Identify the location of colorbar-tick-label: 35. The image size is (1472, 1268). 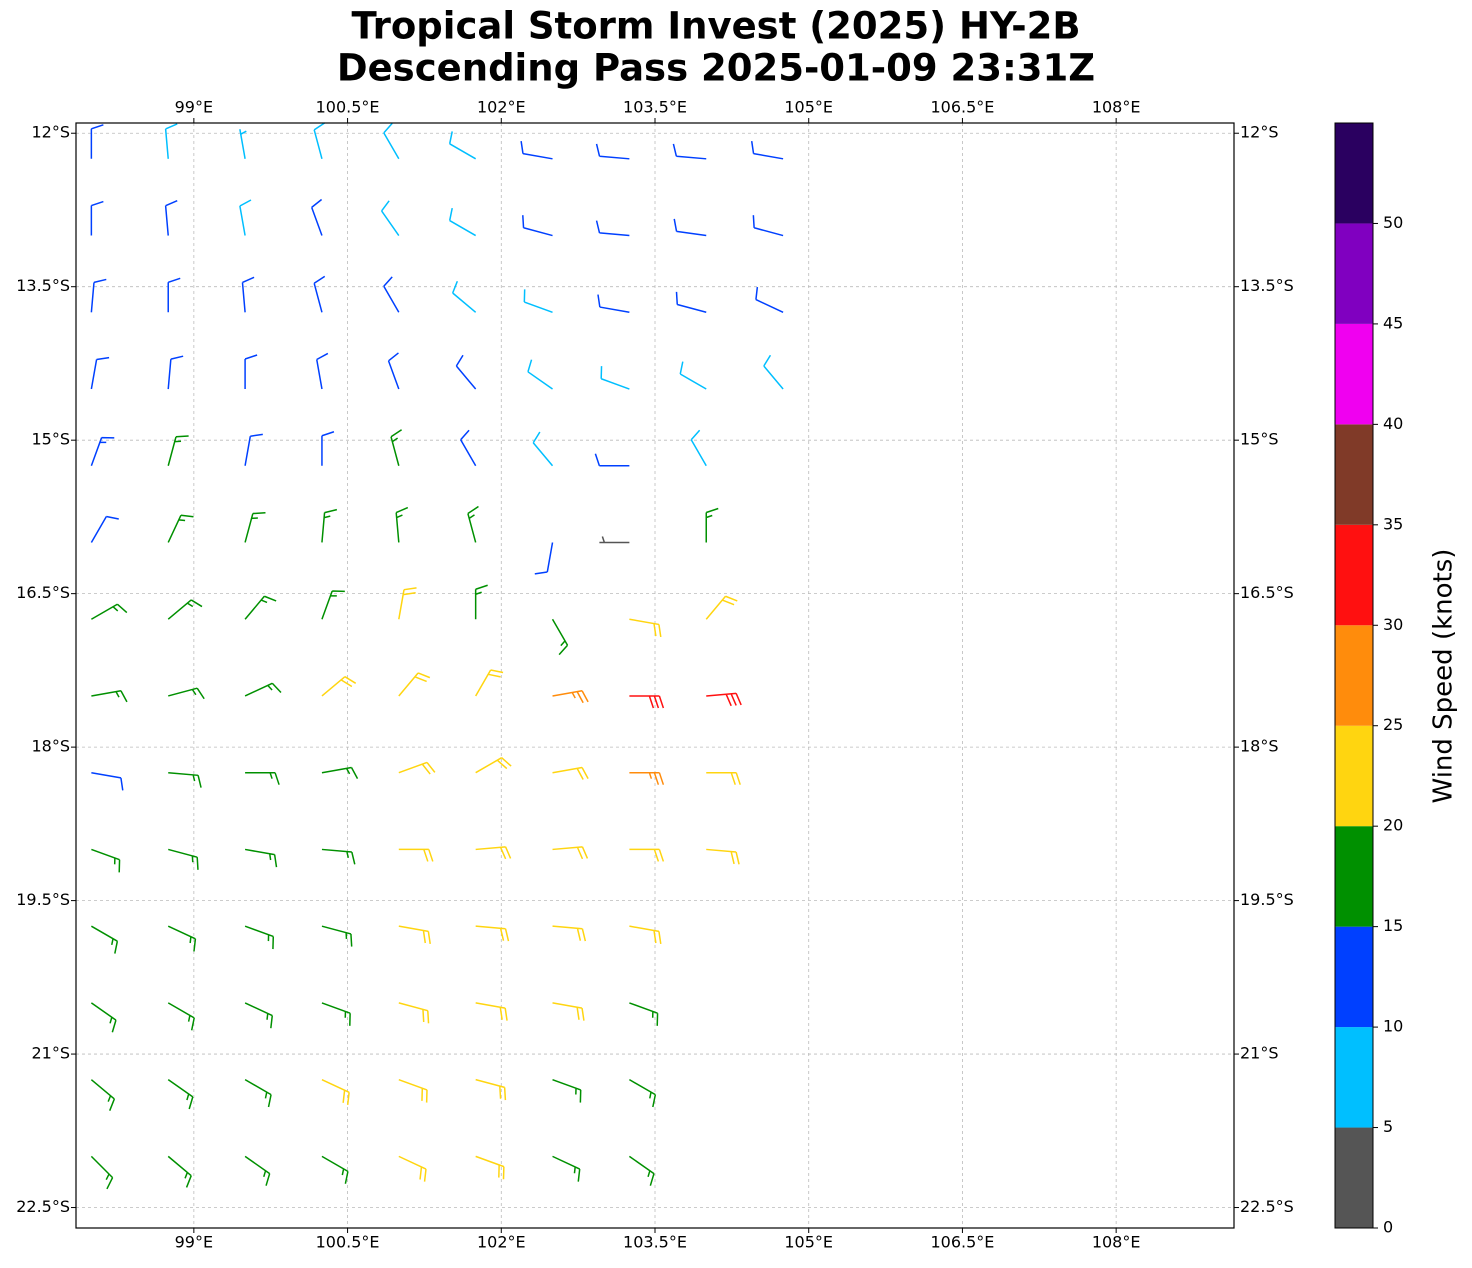
(1393, 523).